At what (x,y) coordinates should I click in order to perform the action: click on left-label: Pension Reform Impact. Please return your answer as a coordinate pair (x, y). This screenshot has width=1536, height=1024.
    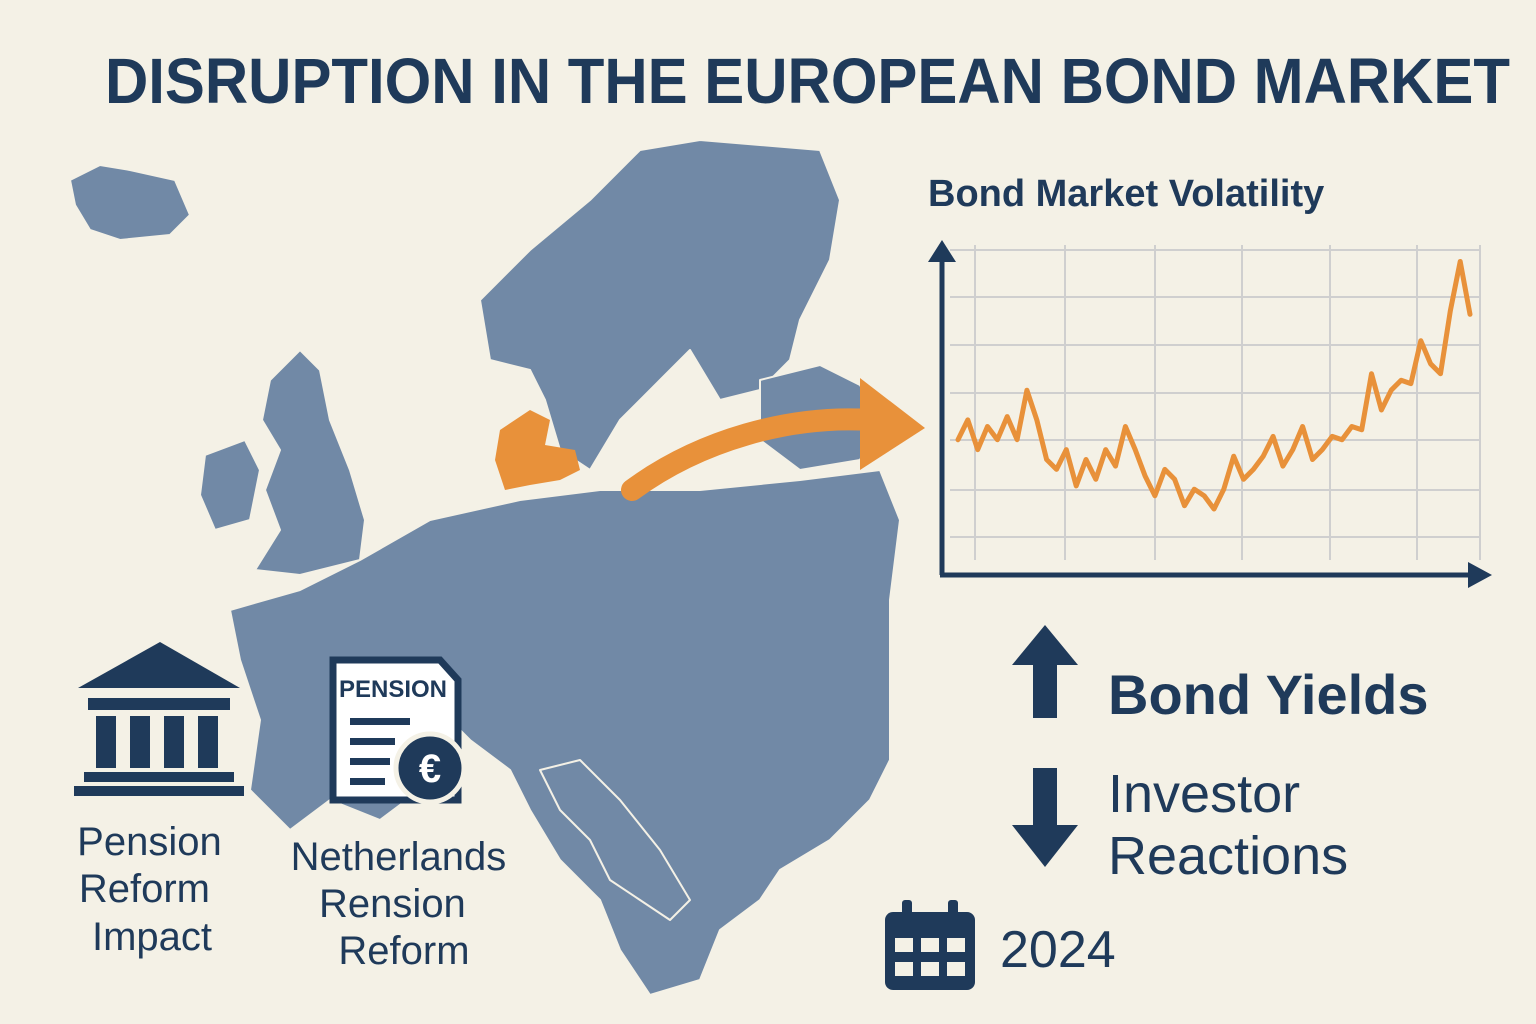
    Looking at the image, I should click on (155, 889).